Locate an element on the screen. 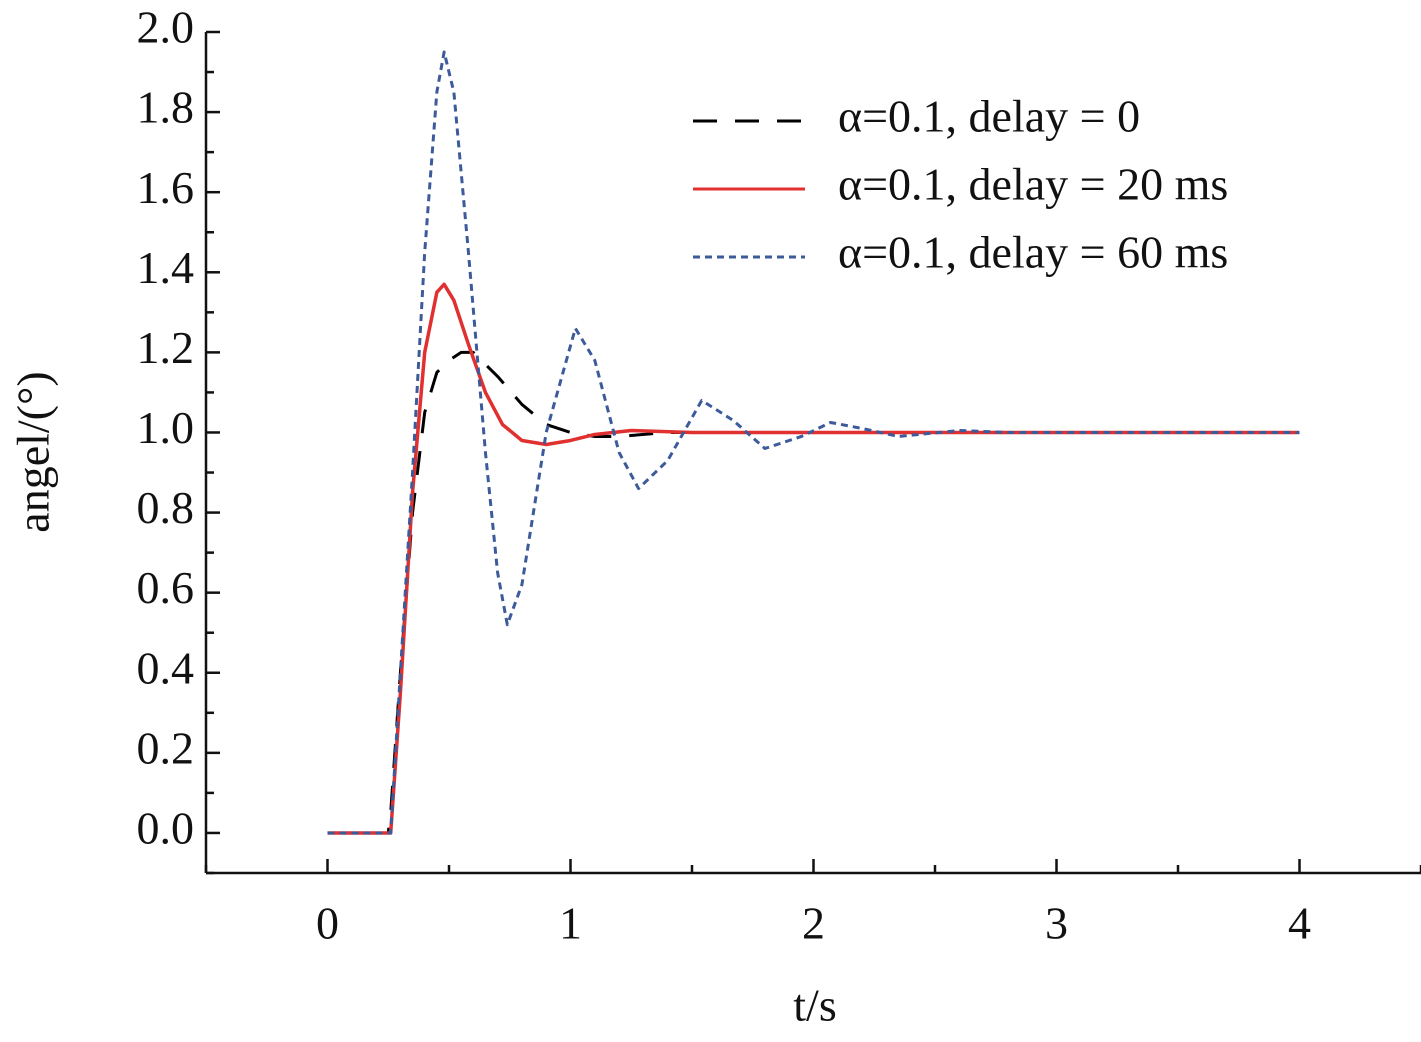 This screenshot has width=1421, height=1042. y-tick-label: 0.2 is located at coordinates (166, 747).